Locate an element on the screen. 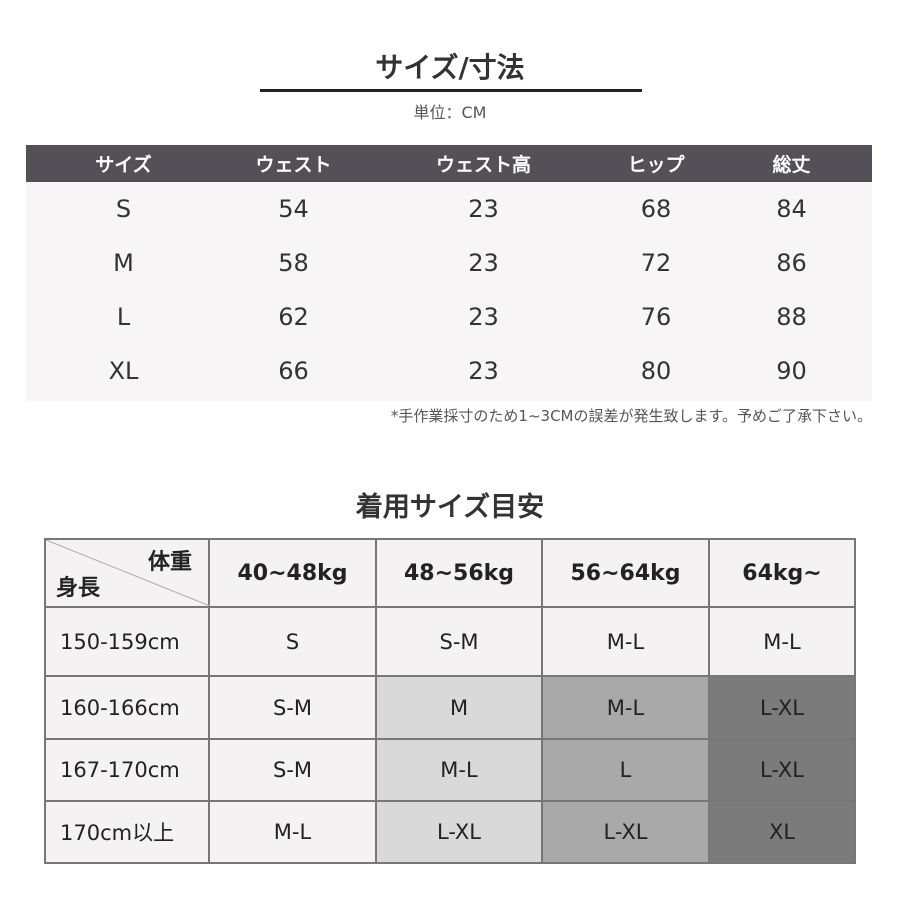  weight-header: 48~56kg is located at coordinates (459, 573).